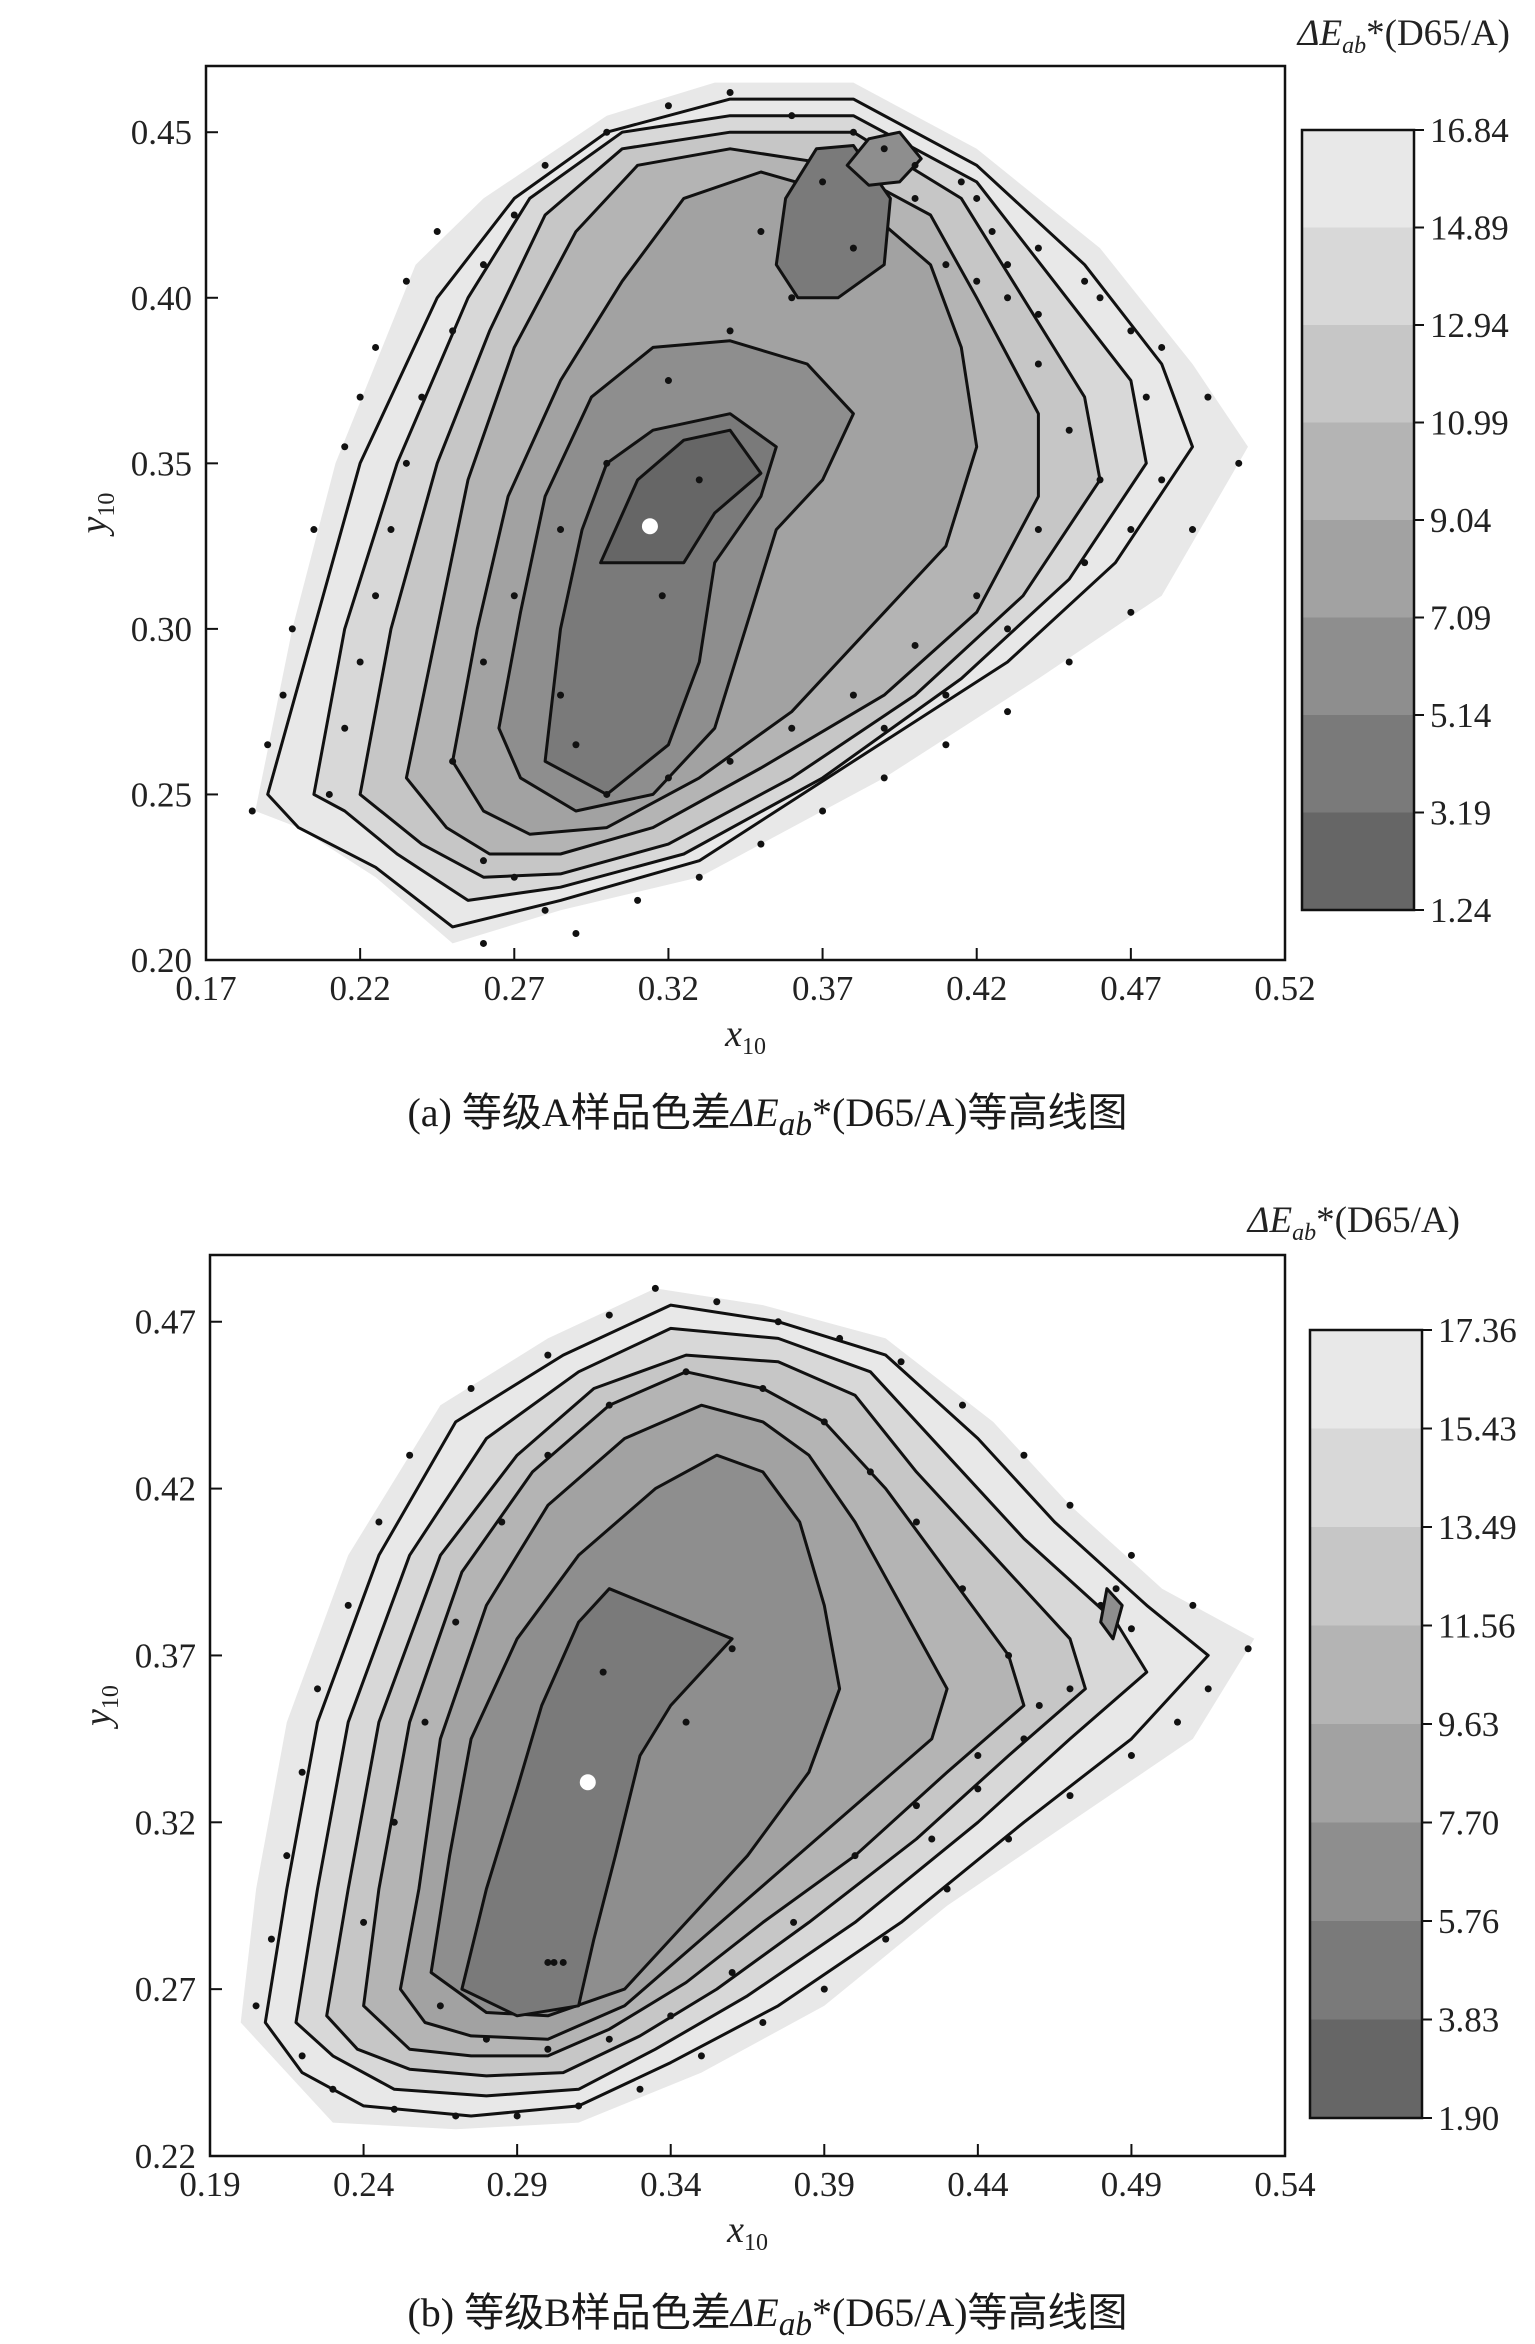 The image size is (1535, 2344). What do you see at coordinates (822, 988) in the screenshot?
I see `x-tick-label: 0.37` at bounding box center [822, 988].